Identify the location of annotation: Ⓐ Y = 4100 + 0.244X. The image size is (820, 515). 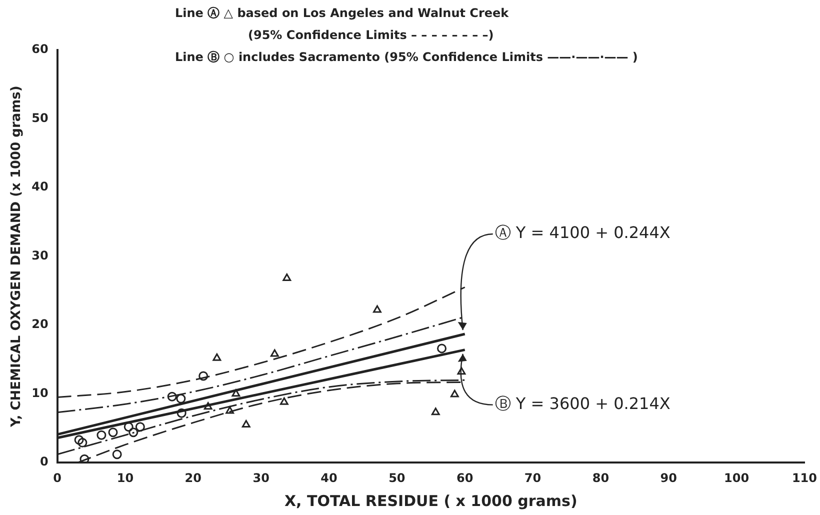
(582, 232).